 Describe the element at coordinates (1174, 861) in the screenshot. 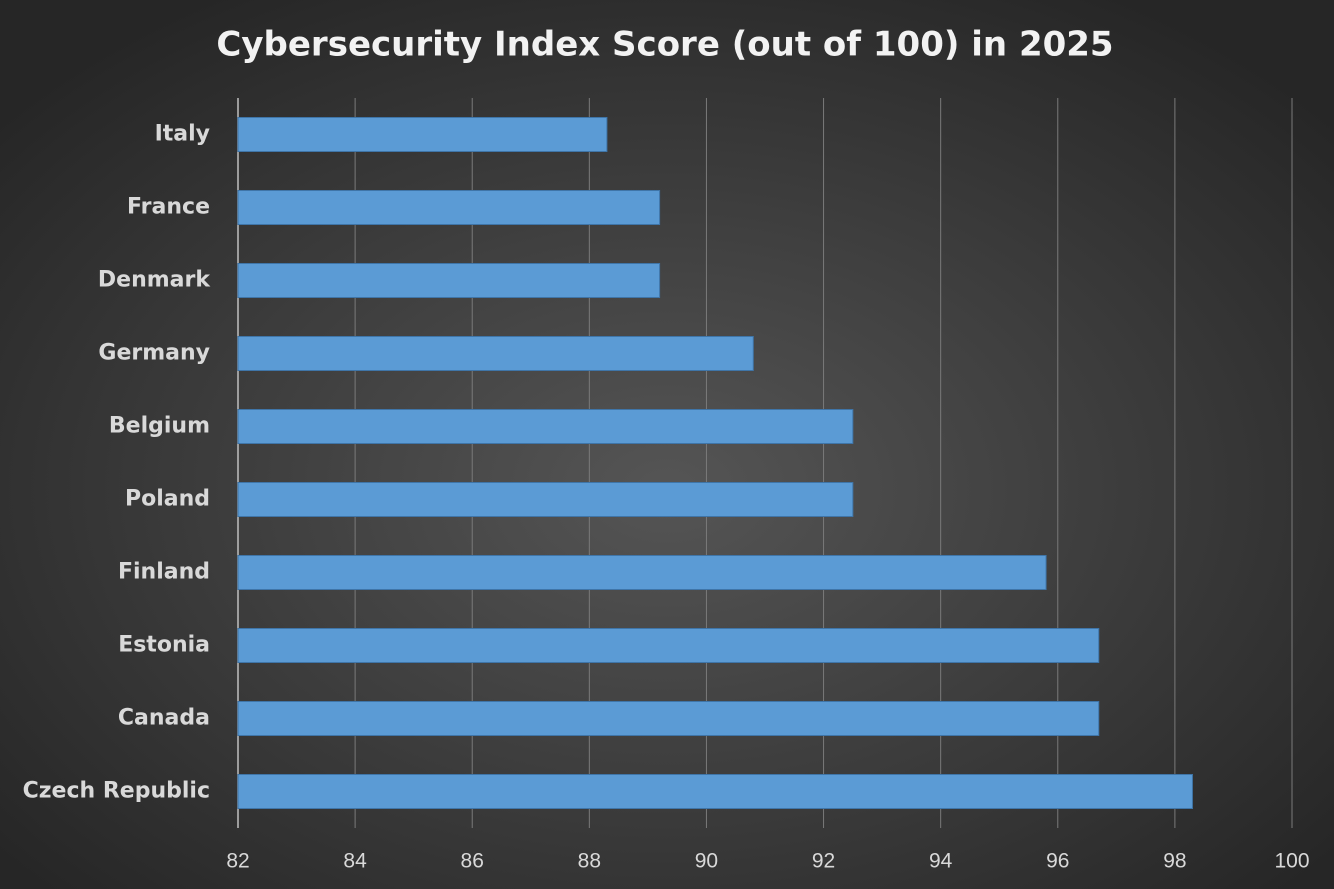

I see `x-tick-label: 98` at that location.